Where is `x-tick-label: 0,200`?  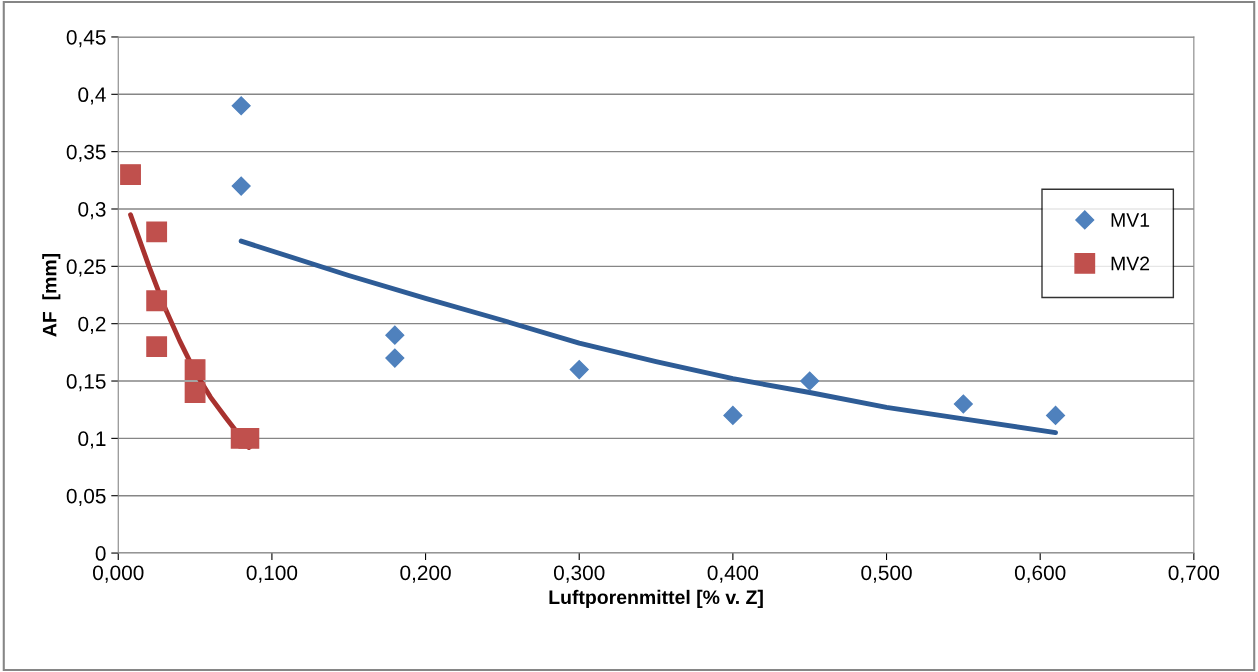 x-tick-label: 0,200 is located at coordinates (425, 574).